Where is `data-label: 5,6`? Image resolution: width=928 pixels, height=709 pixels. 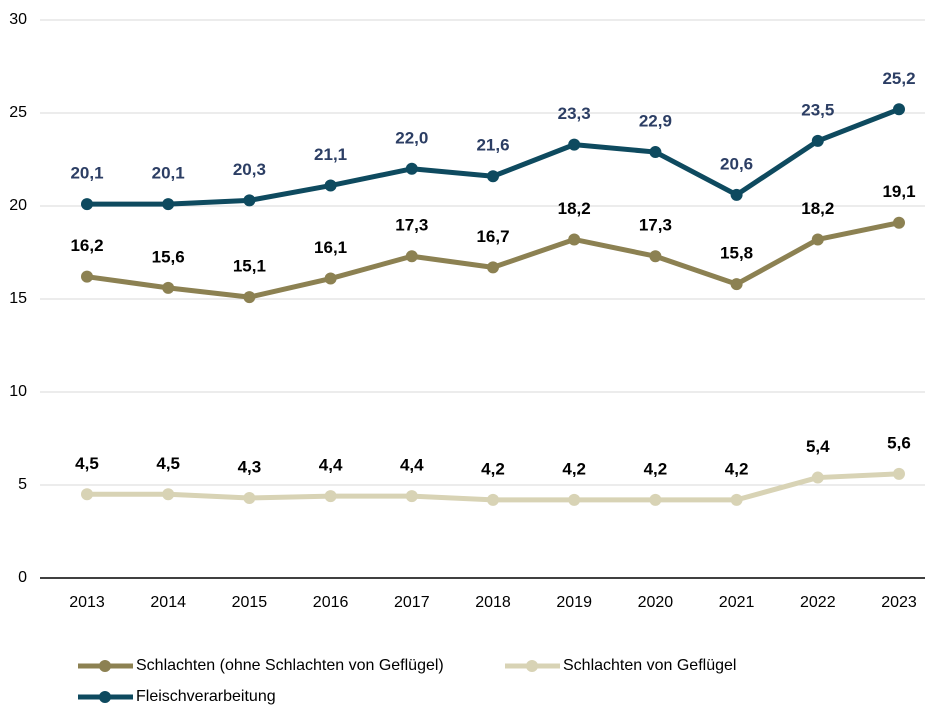 data-label: 5,6 is located at coordinates (899, 442).